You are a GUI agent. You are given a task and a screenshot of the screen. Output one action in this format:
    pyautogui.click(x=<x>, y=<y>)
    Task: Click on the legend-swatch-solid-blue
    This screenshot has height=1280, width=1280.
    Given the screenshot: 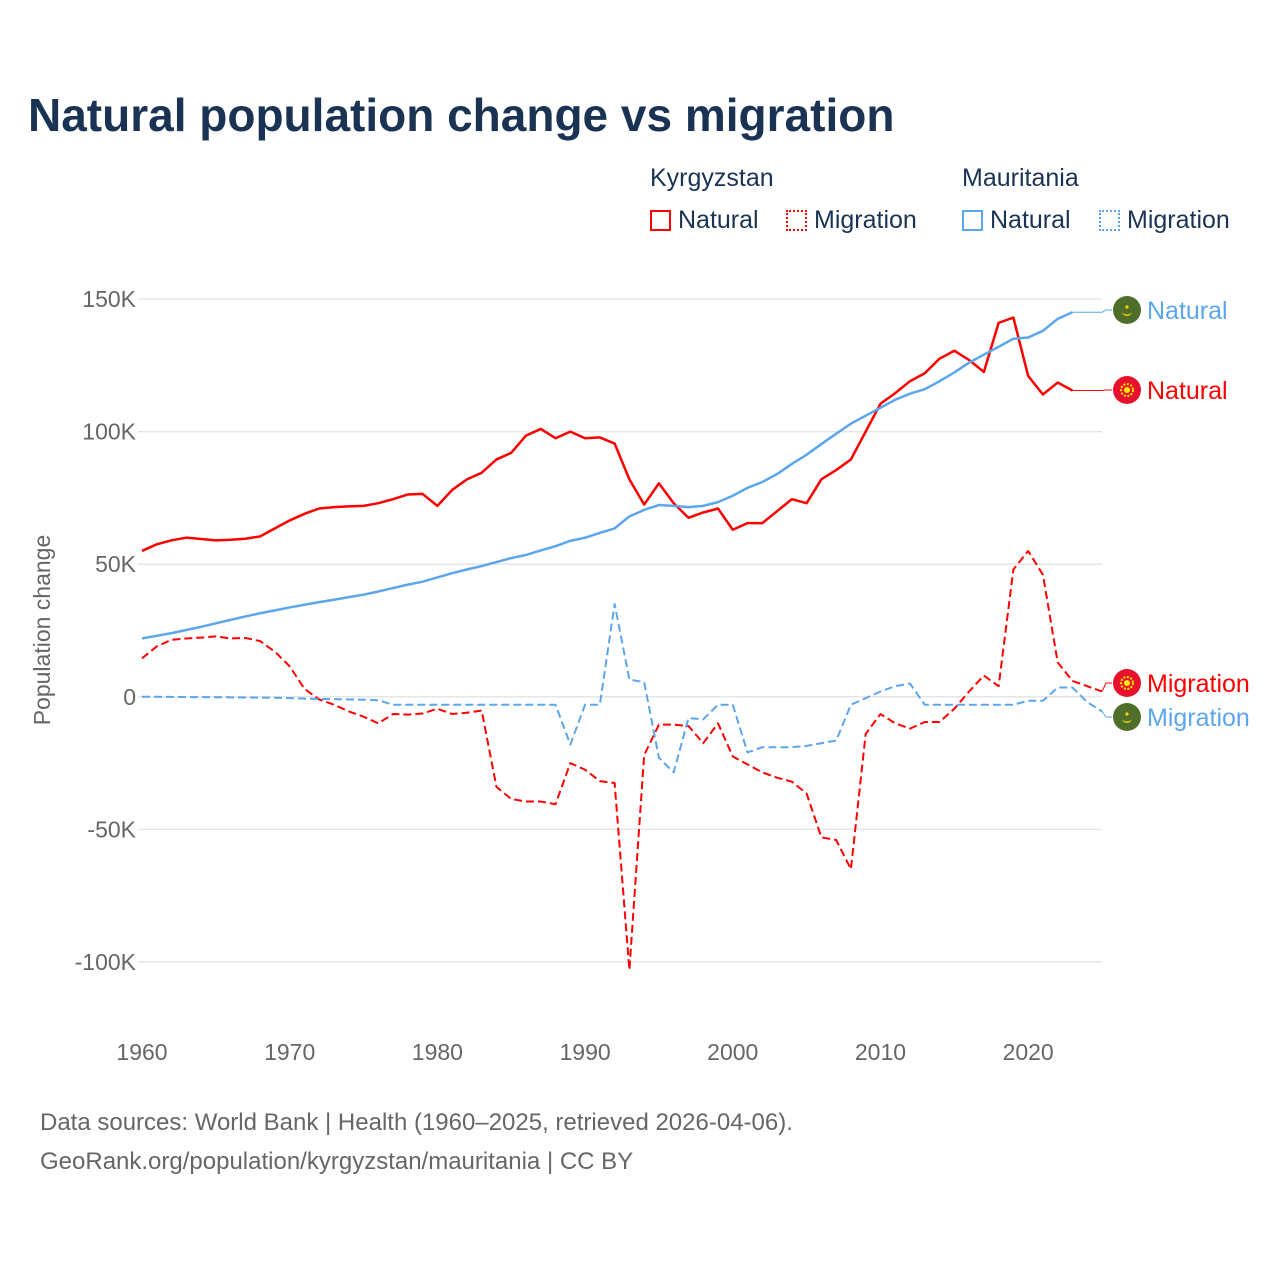 What is the action you would take?
    pyautogui.click(x=972, y=220)
    